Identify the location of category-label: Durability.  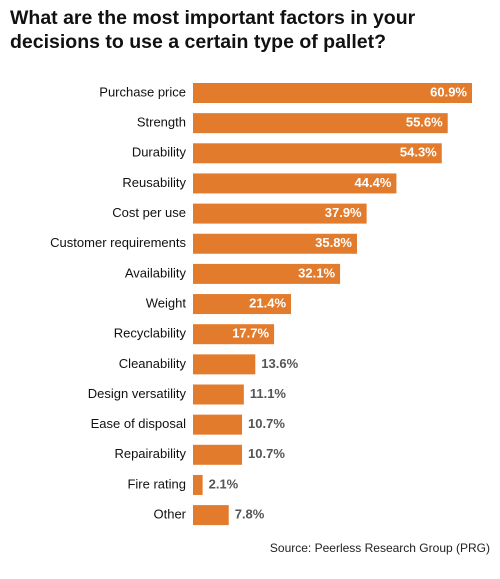
(159, 152).